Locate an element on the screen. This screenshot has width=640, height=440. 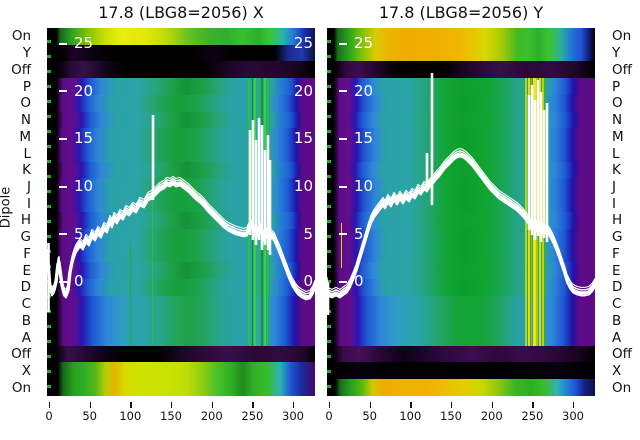
y-tick-label-left: 25 is located at coordinates (356, 43).